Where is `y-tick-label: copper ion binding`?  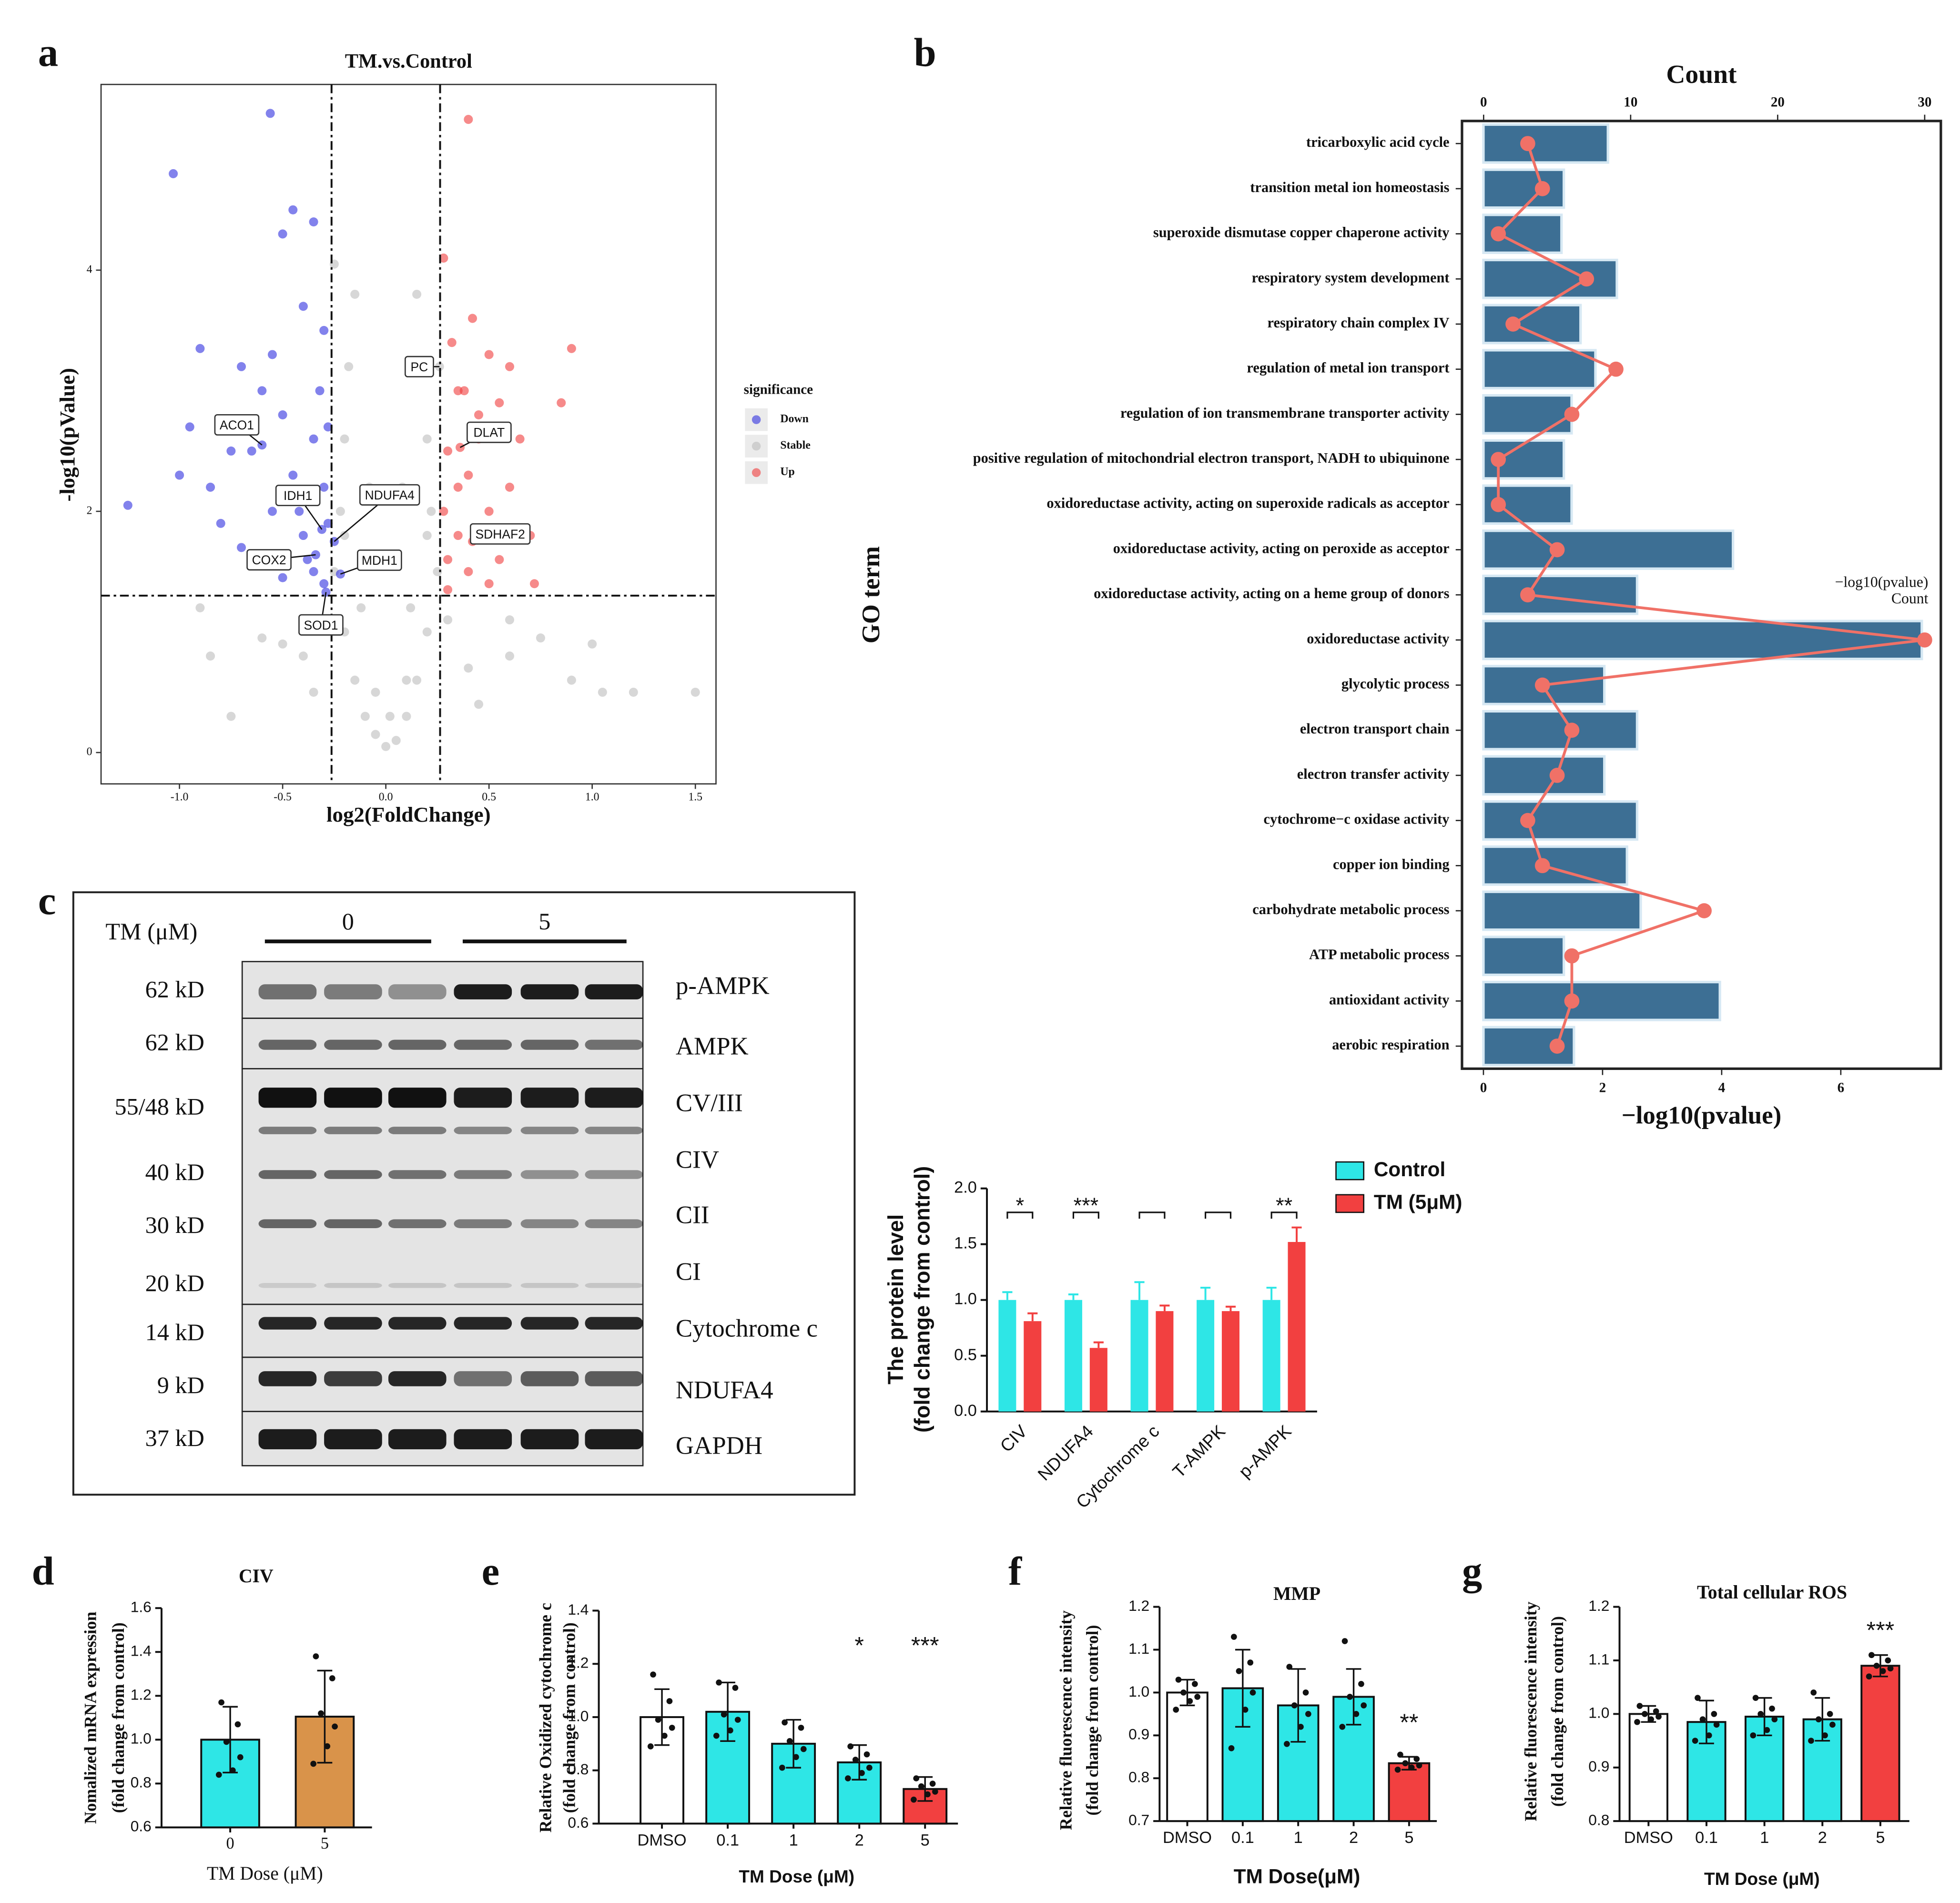
y-tick-label: copper ion binding is located at coordinates (1391, 864).